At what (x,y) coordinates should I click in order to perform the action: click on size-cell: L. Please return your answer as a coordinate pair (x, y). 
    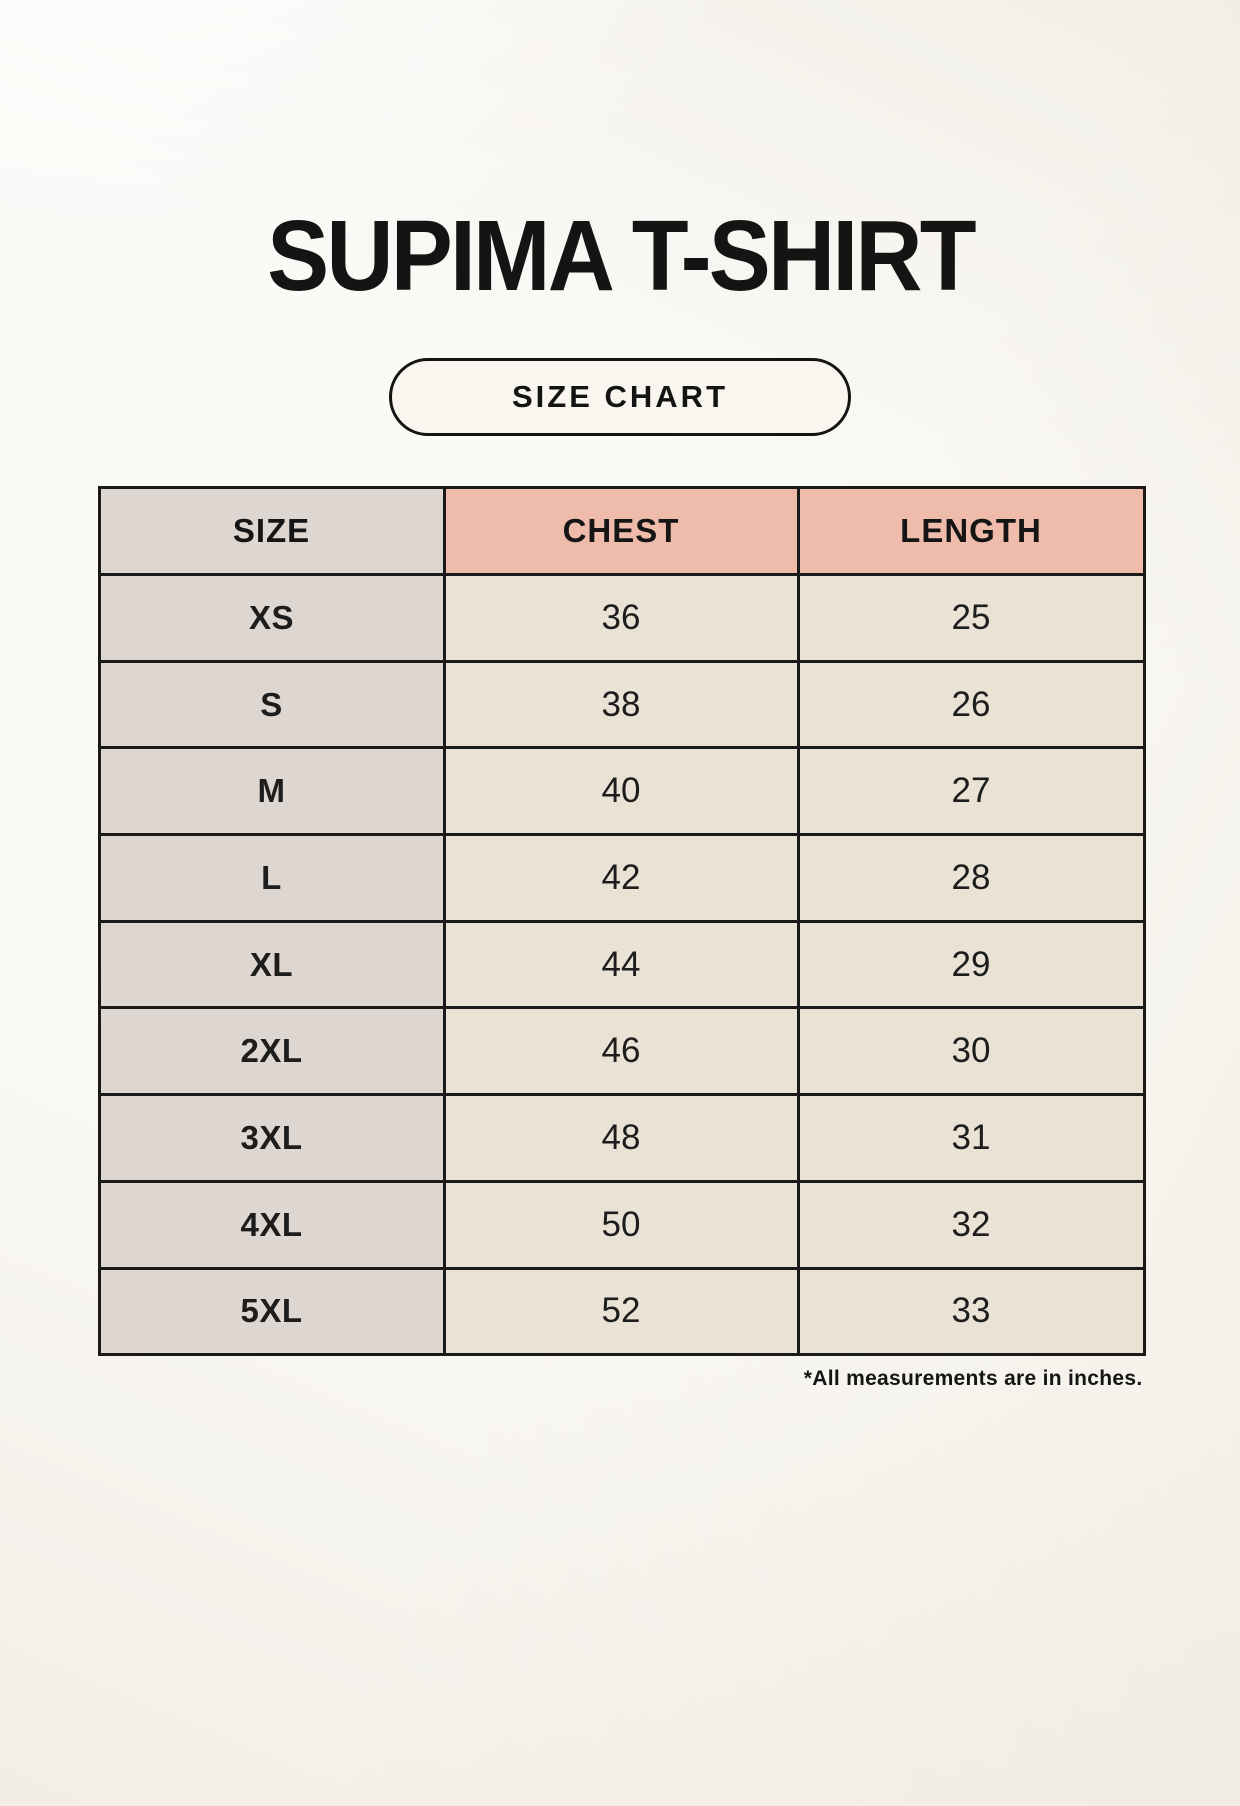
    Looking at the image, I should click on (271, 878).